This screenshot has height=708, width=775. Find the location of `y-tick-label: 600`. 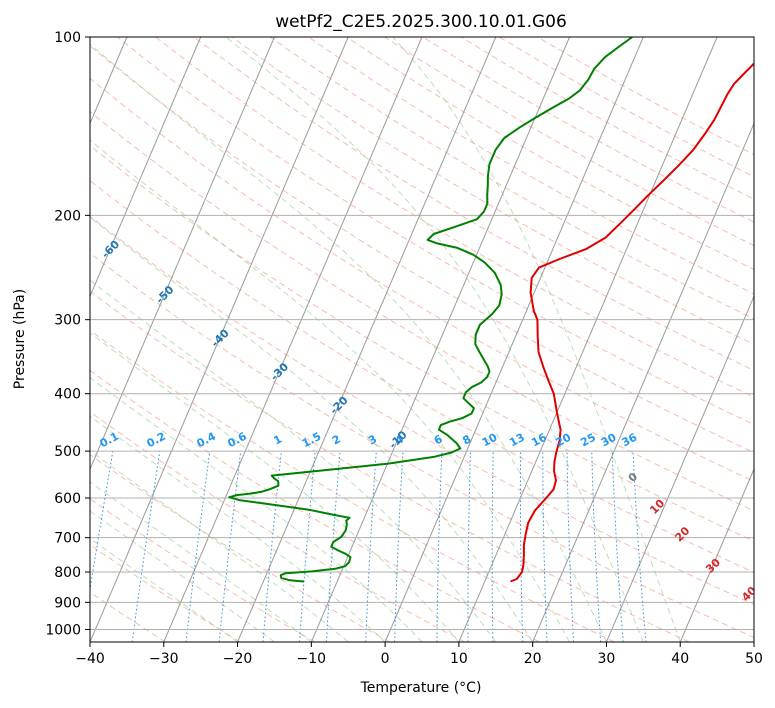

y-tick-label: 600 is located at coordinates (67, 499).